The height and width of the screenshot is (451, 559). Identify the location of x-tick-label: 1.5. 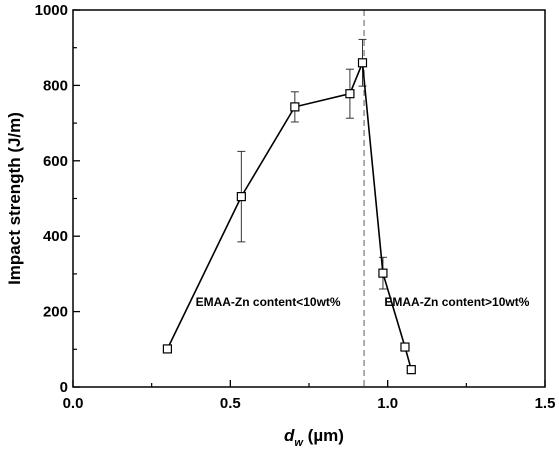
(545, 403).